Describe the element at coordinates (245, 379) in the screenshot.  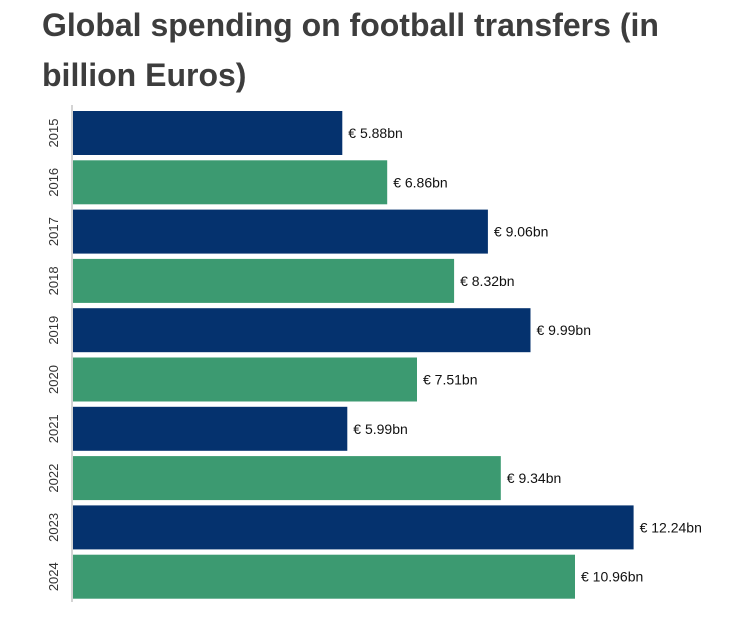
I see `bar-2020` at that location.